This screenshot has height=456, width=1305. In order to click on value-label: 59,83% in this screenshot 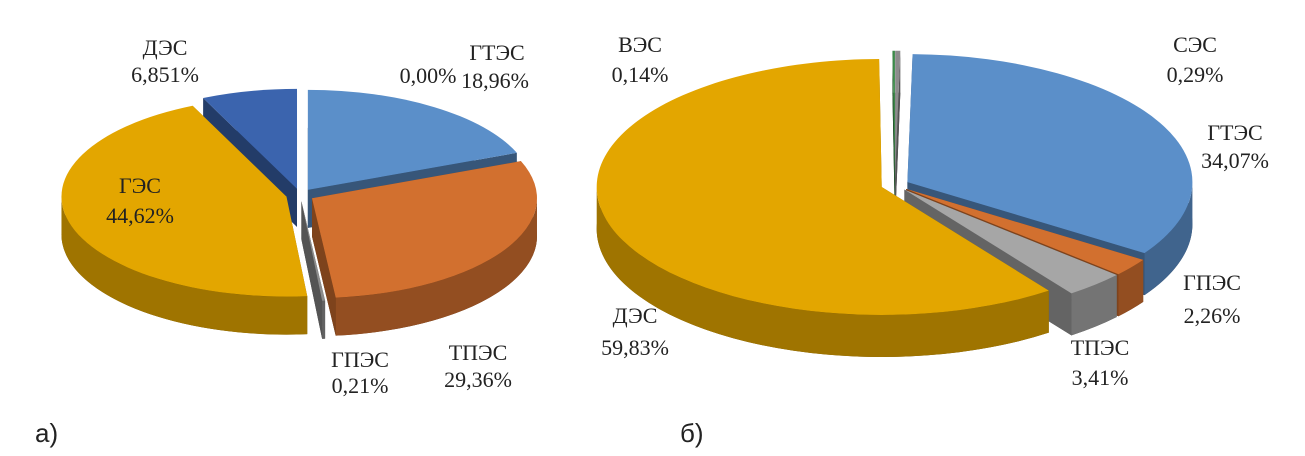, I will do `click(635, 347)`.